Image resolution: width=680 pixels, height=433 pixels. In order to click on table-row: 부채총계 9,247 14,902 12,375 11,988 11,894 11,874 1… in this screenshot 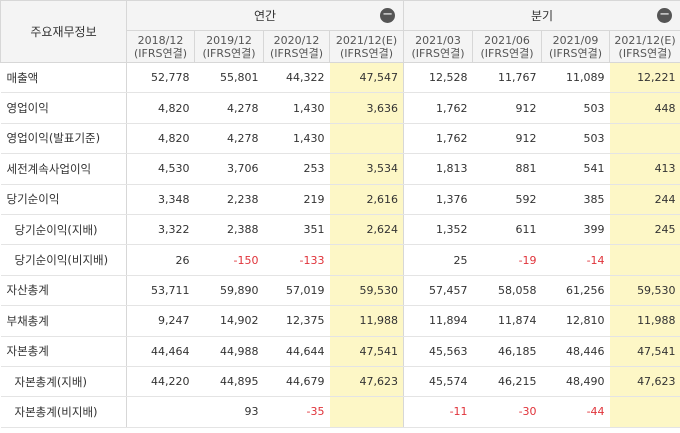, I will do `click(340, 321)`.